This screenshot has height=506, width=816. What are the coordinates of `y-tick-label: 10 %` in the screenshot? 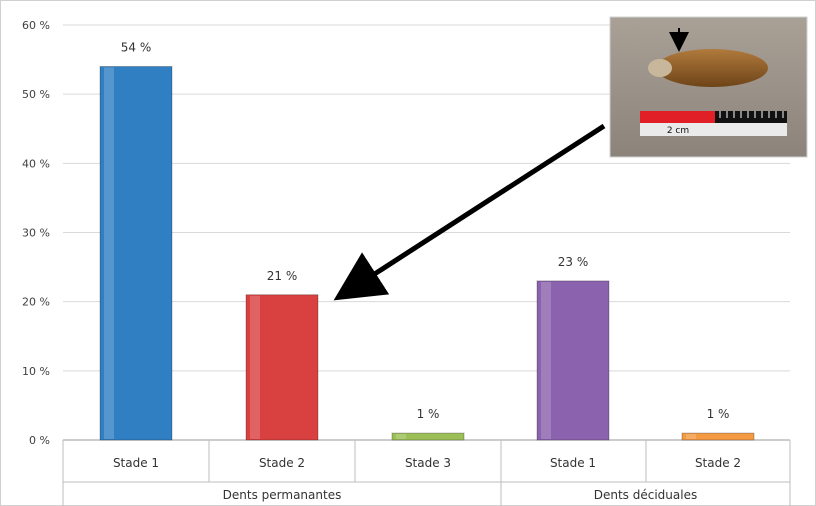 It's located at (36, 371).